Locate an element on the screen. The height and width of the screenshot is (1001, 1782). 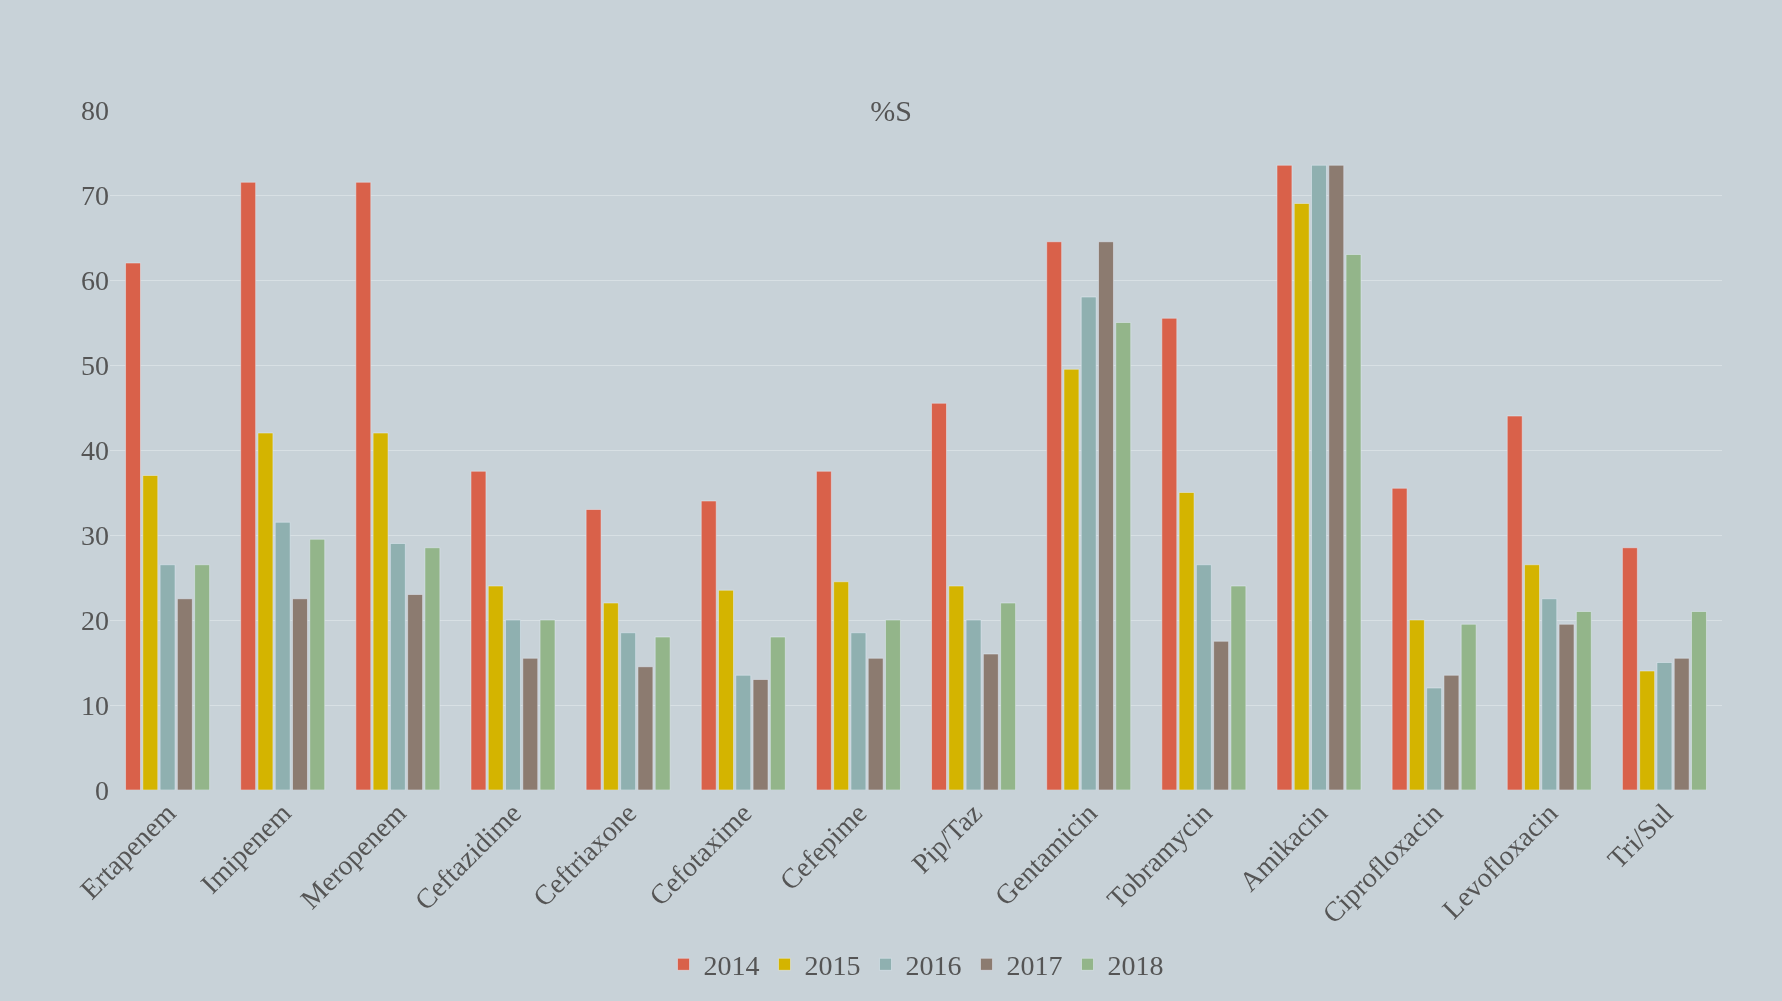
legend-label: 2016 is located at coordinates (933, 966).